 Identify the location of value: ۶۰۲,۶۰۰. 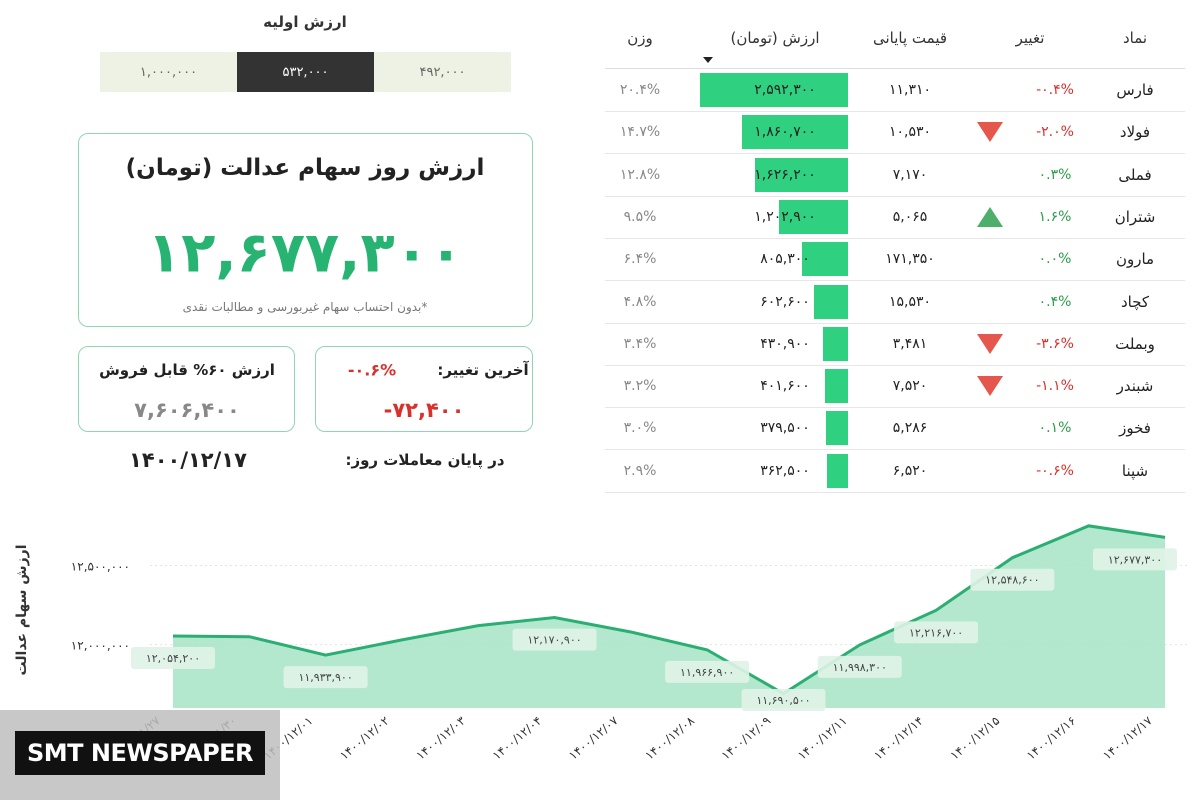
(785, 301).